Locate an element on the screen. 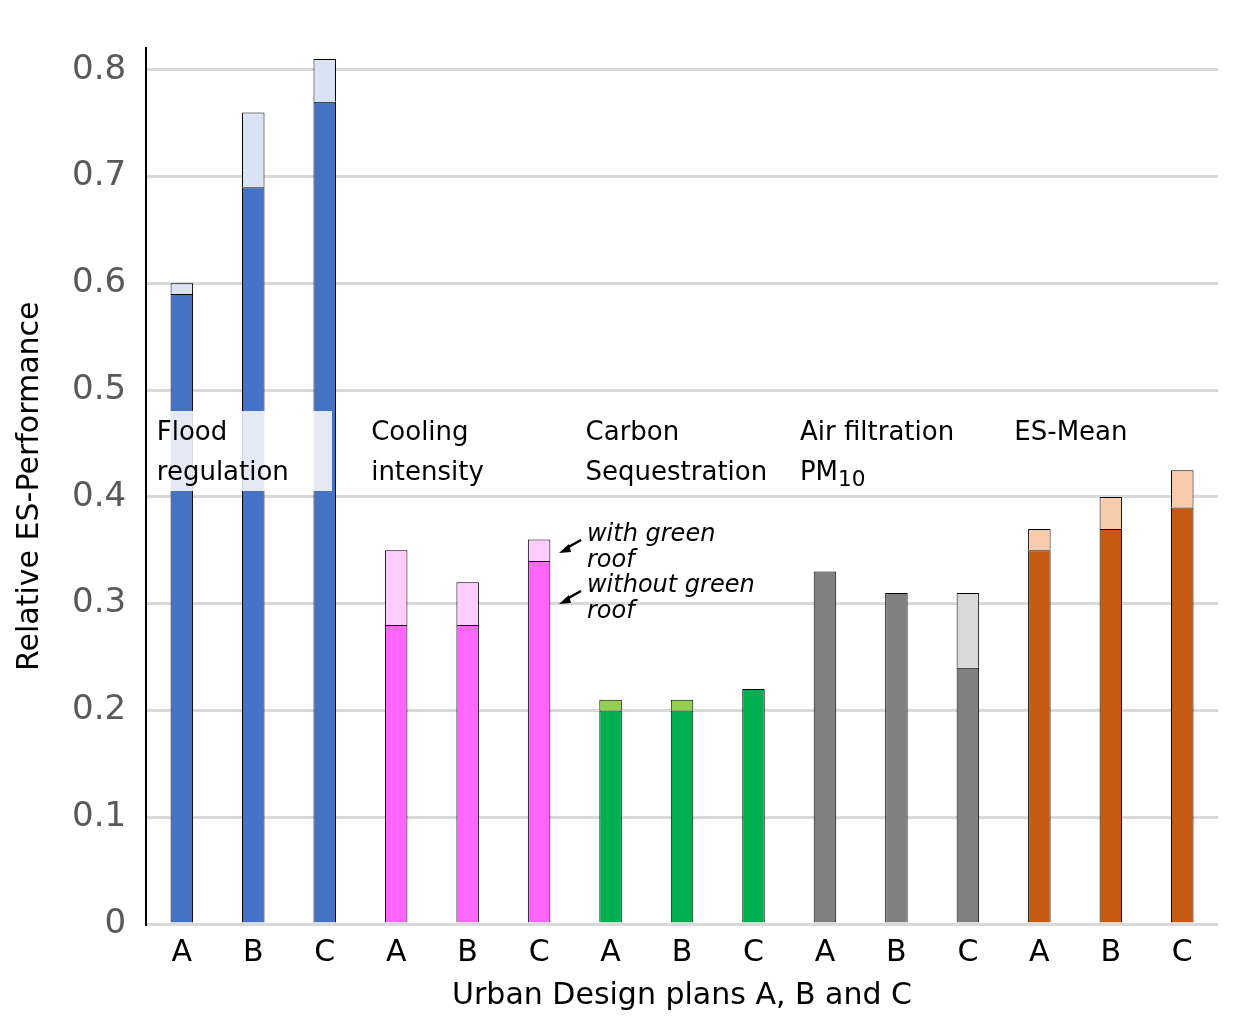  y-tick-label: 0.5 is located at coordinates (99, 386).